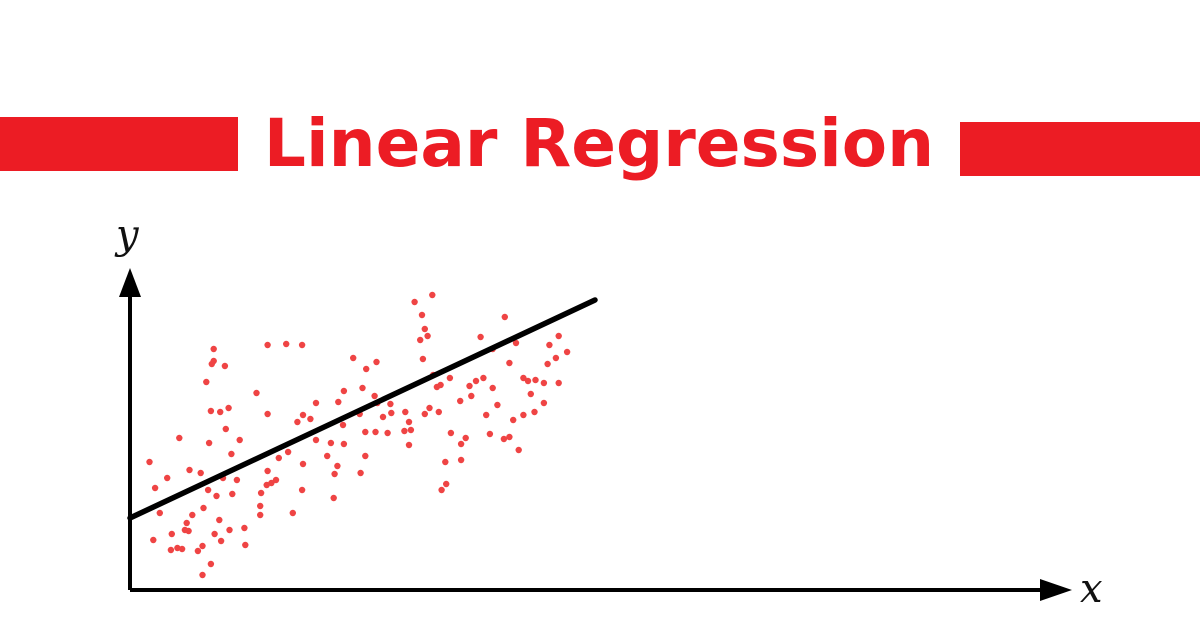 The height and width of the screenshot is (630, 1200). I want to click on y-axis-arrow, so click(130, 282).